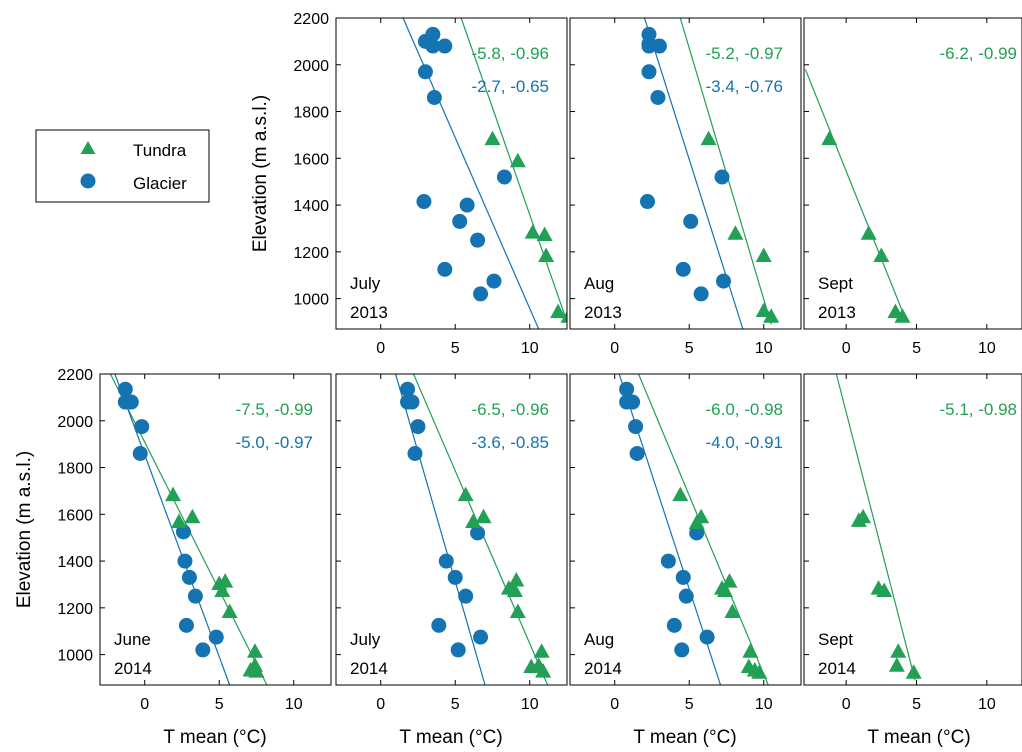 The image size is (1022, 752). What do you see at coordinates (88, 181) in the screenshot?
I see `legend-circle-icon` at bounding box center [88, 181].